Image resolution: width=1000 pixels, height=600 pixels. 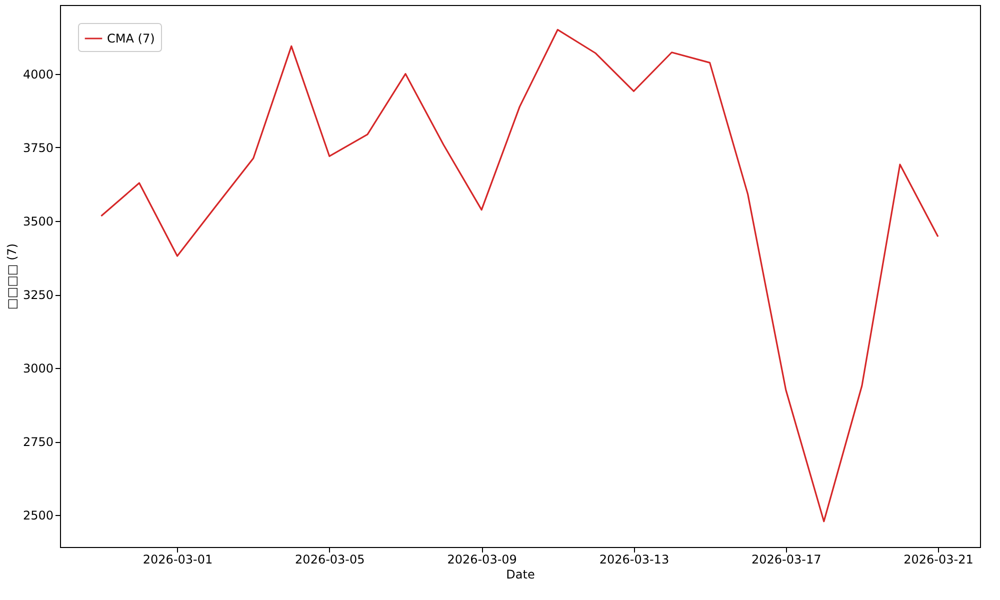 I want to click on x-tick-label: 2026-03-17, so click(x=786, y=559).